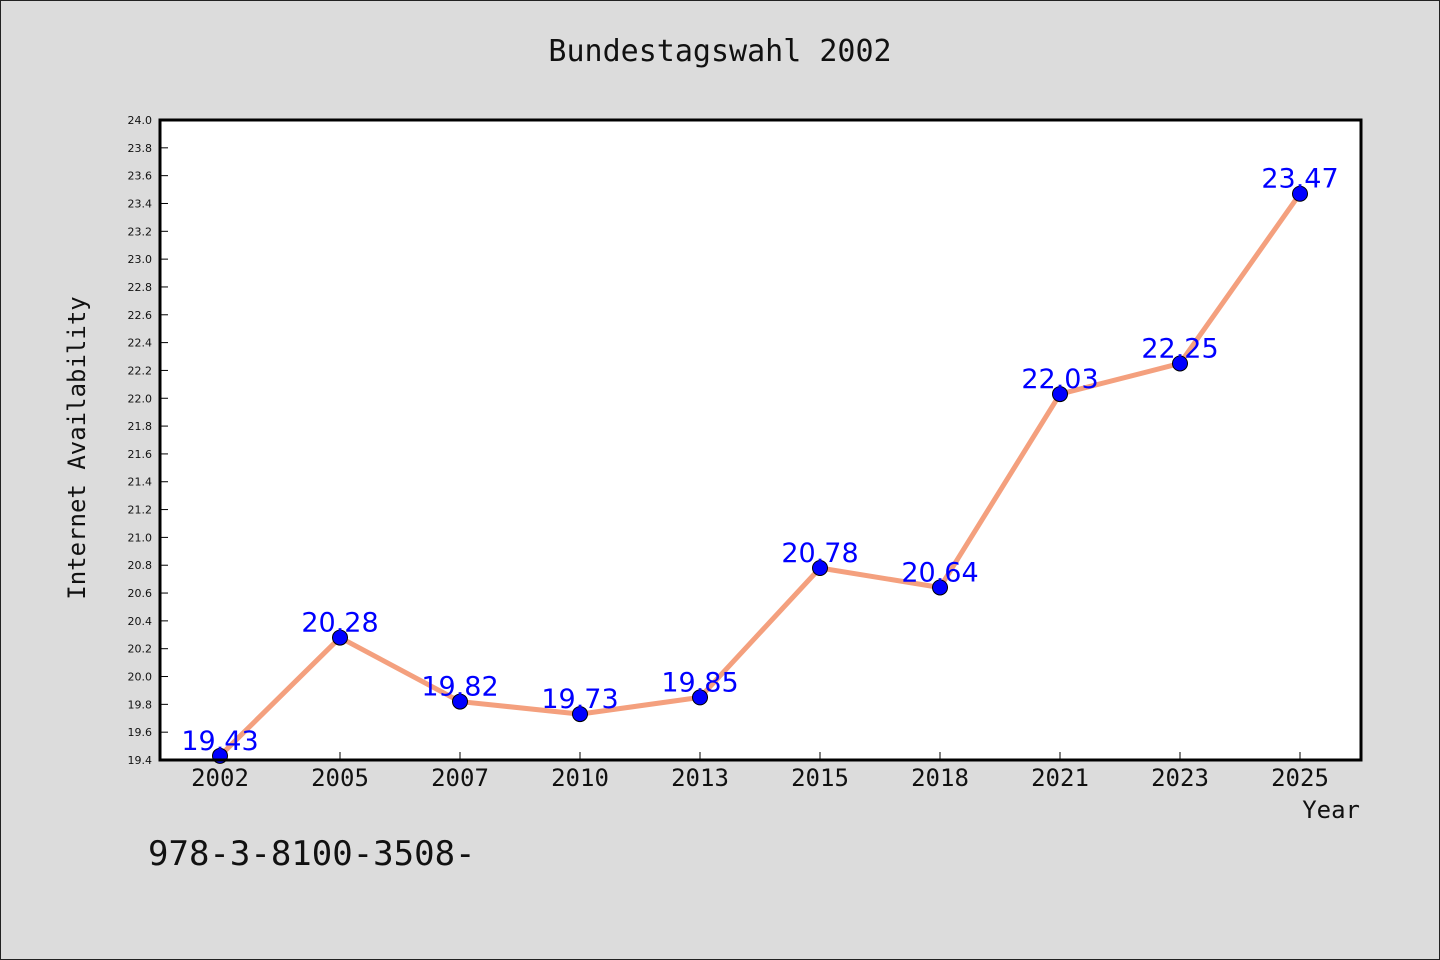 The height and width of the screenshot is (960, 1440). I want to click on y-tick-label: 23.4, so click(140, 203).